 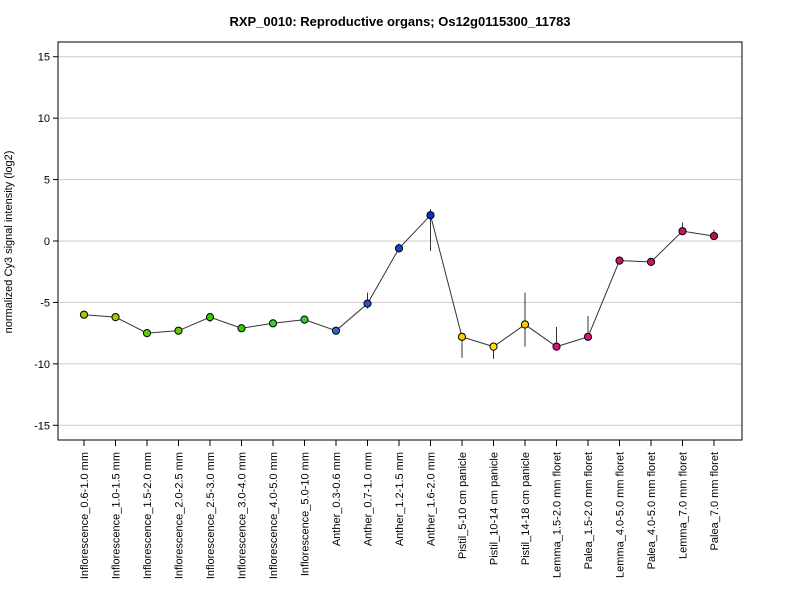 I want to click on y-tick-label: 0, so click(x=47, y=242).